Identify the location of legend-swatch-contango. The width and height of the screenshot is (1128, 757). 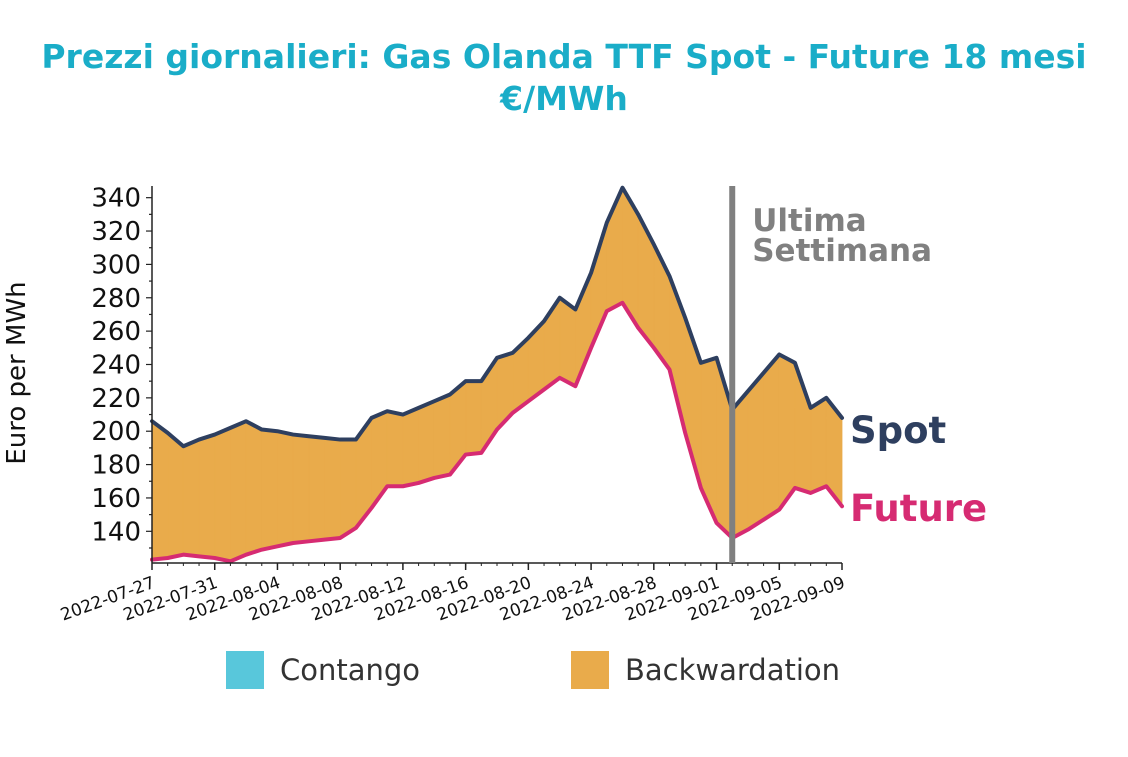
(245, 670).